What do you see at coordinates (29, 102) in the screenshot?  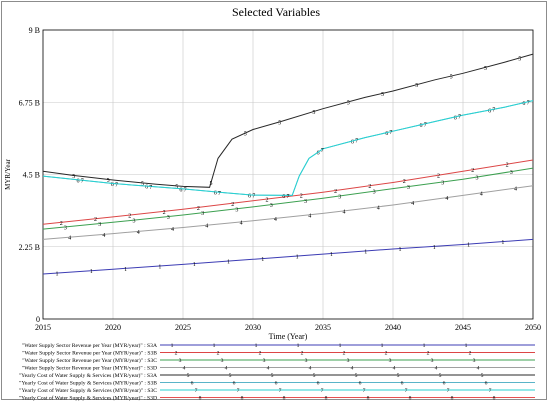 I see `y-tick-label: 6.75 B` at bounding box center [29, 102].